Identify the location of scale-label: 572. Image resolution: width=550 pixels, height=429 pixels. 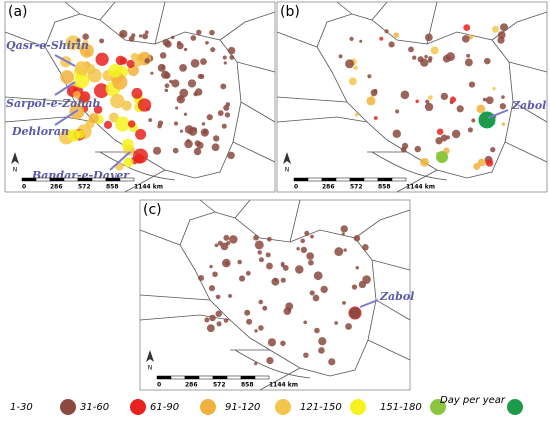
(84, 187).